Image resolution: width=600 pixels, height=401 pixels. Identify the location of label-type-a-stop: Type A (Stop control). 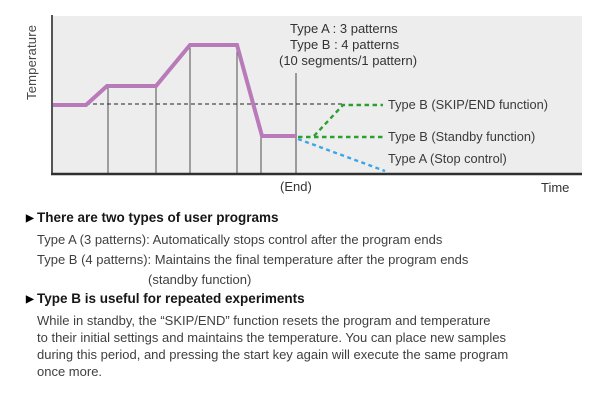
(447, 158).